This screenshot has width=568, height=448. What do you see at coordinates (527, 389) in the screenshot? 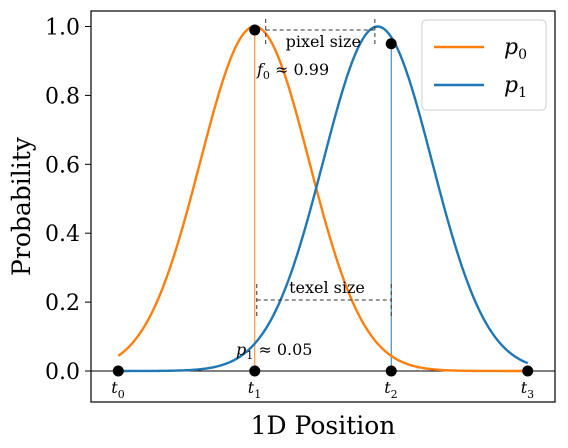
I see `x-point-label: t3` at bounding box center [527, 389].